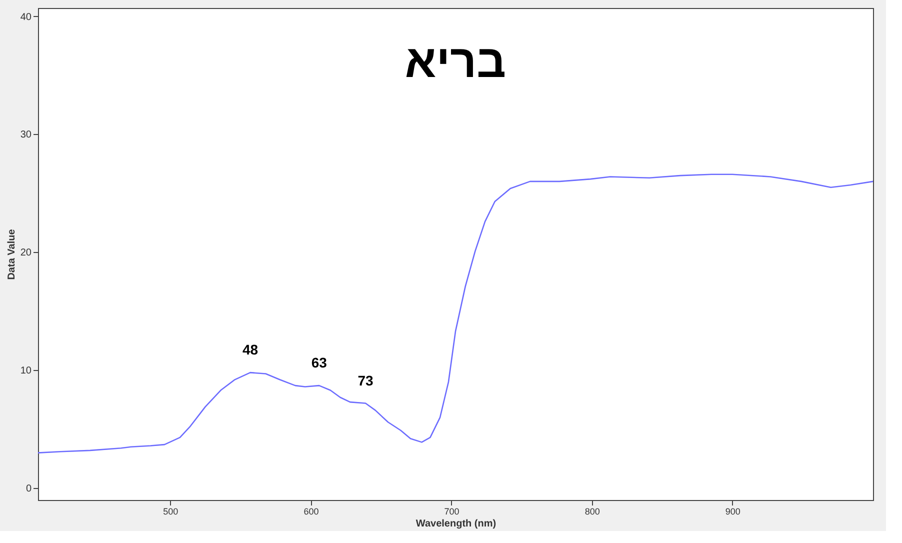  I want to click on x-tick-label: 600, so click(311, 511).